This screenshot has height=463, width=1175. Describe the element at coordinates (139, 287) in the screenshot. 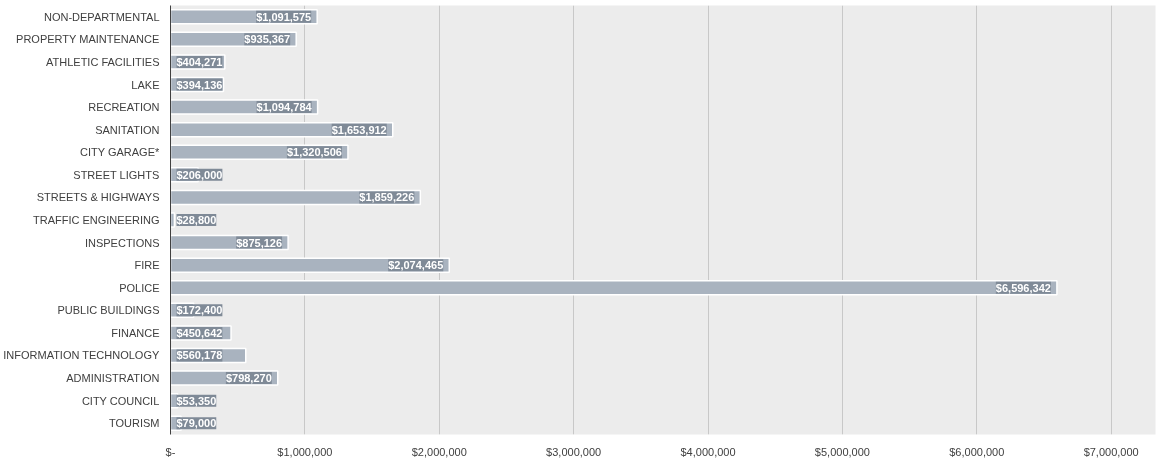

I see `y-tick-label: POLICE` at that location.